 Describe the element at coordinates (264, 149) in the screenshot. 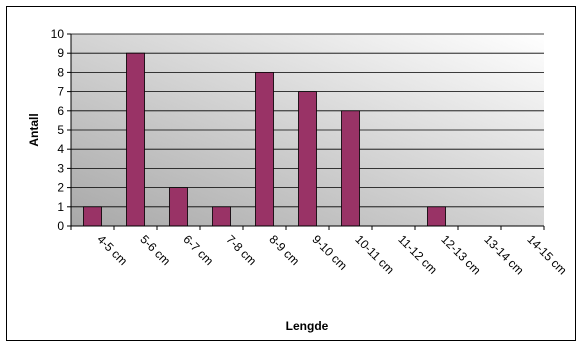

I see `bar-8-9 cm` at that location.